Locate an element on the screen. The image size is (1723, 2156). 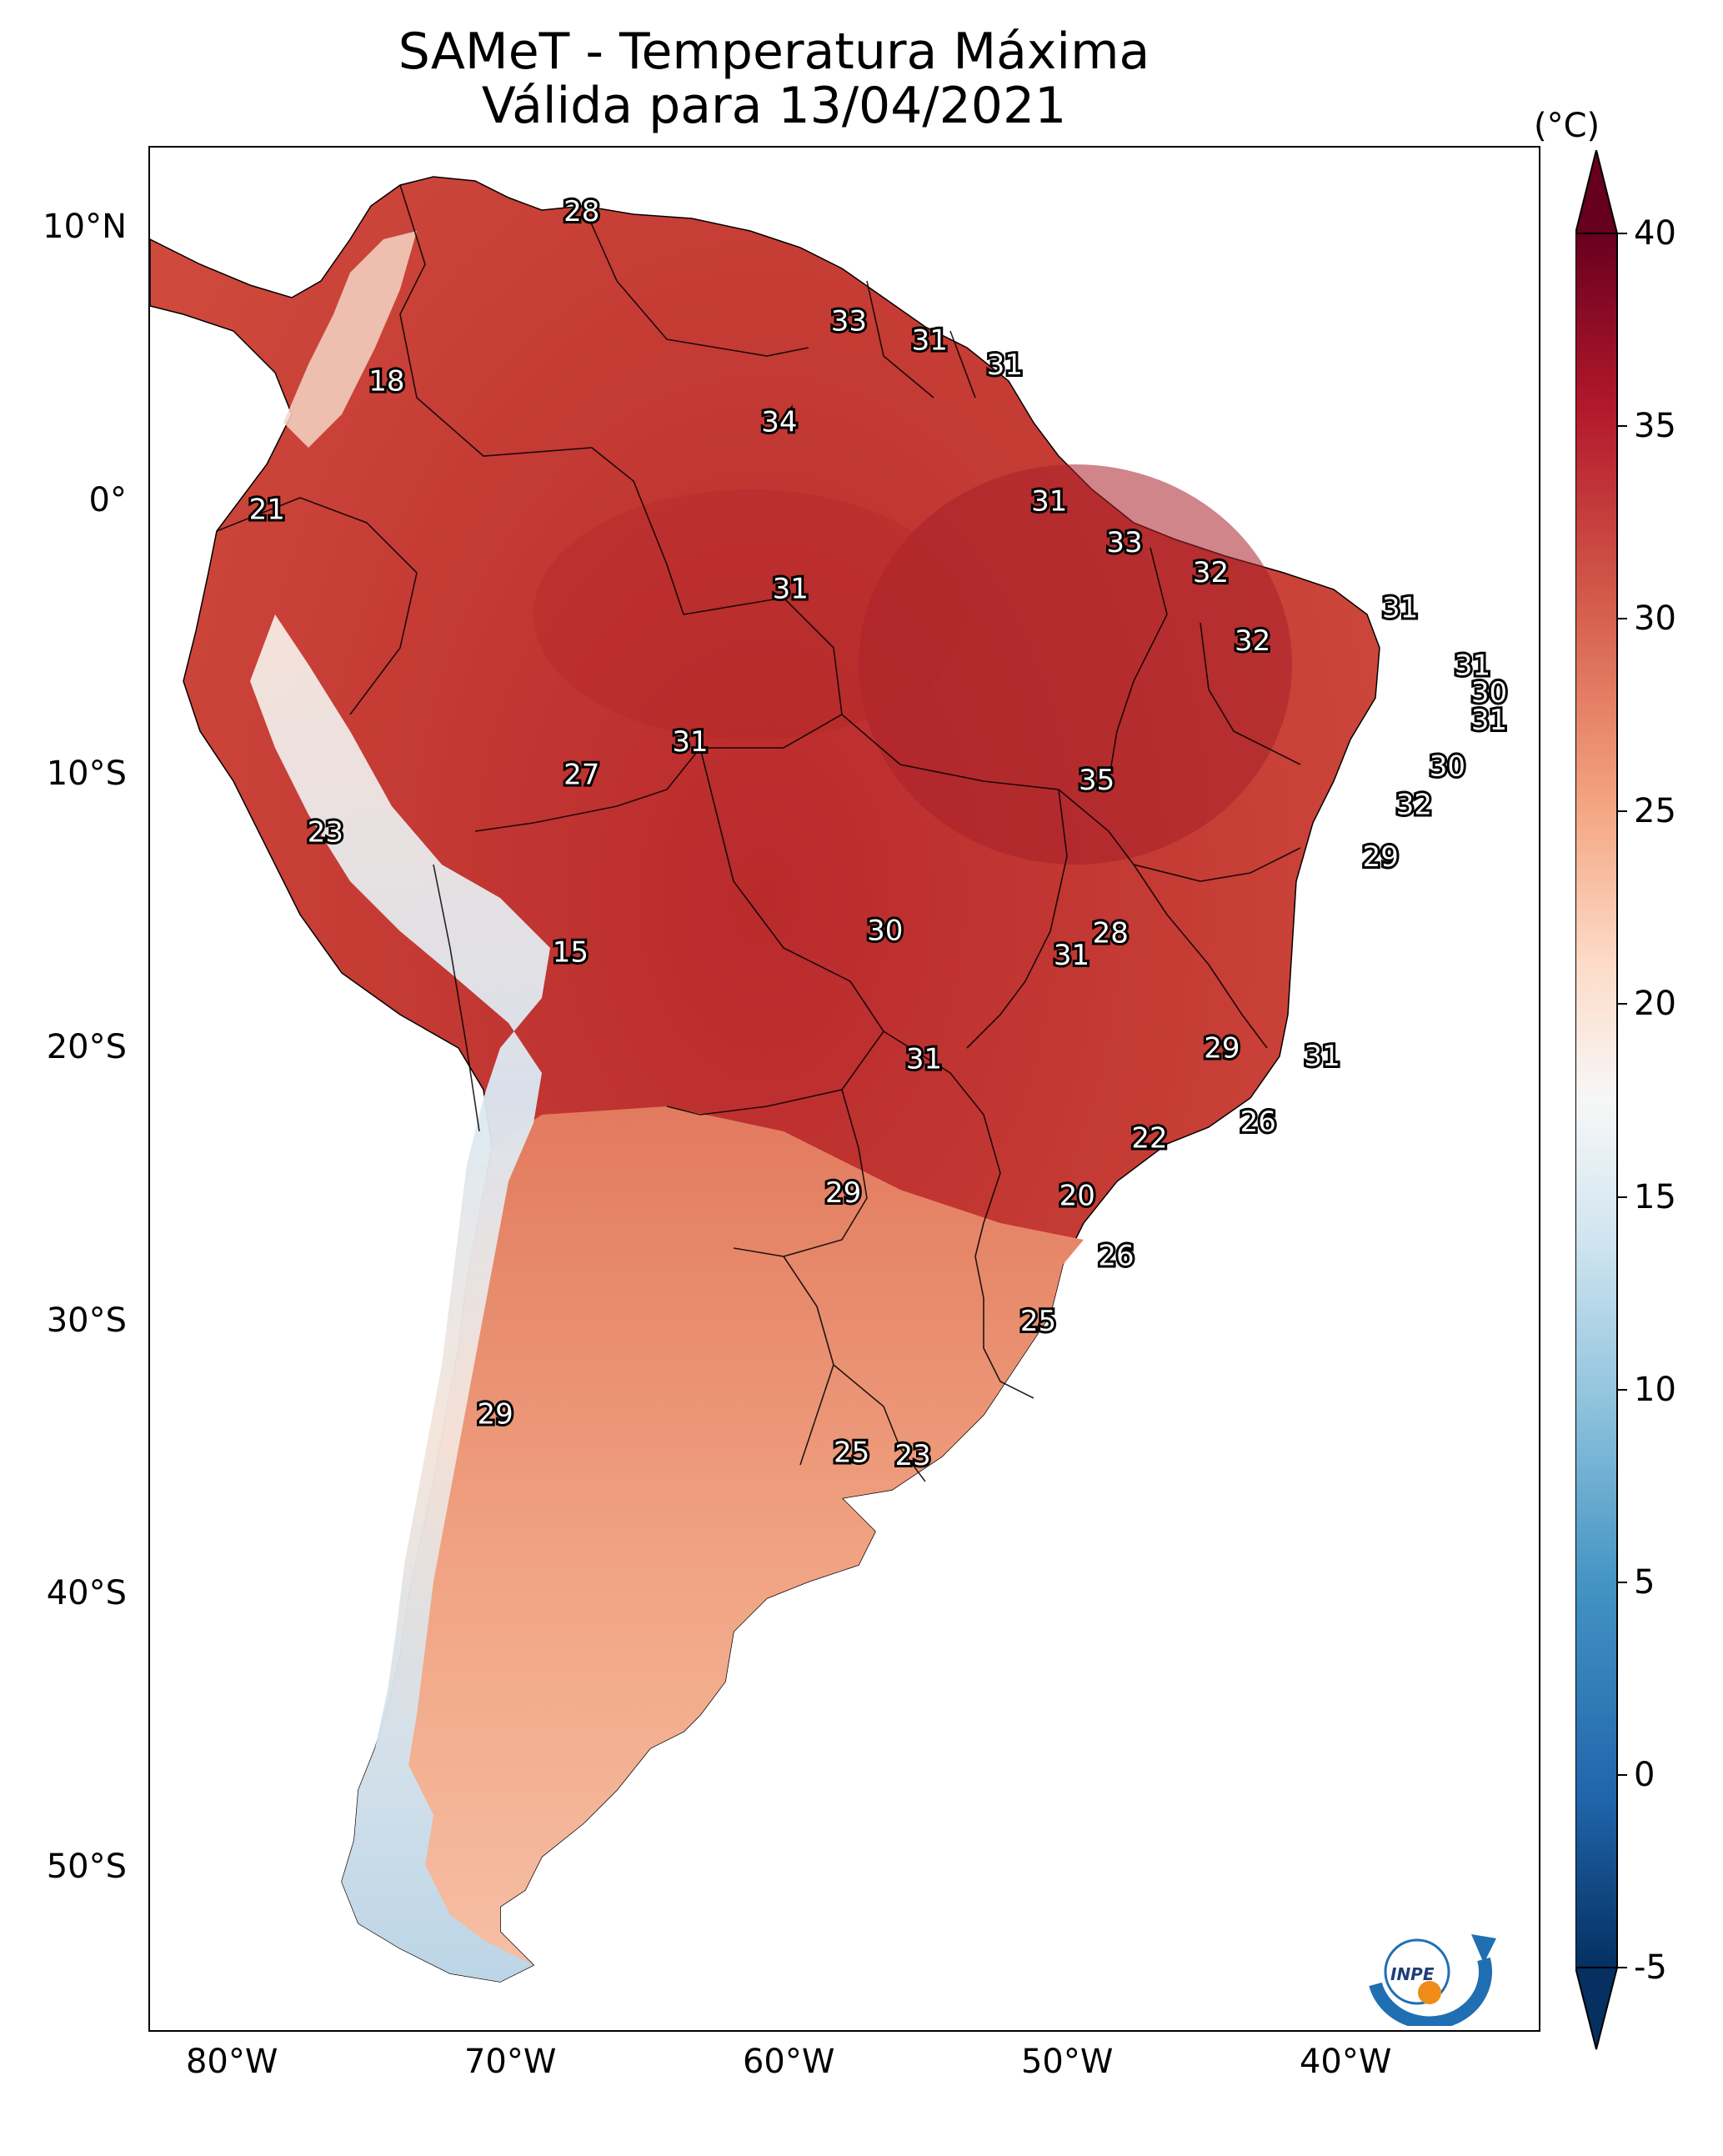
andes-cool-band is located at coordinates (400, 1298).